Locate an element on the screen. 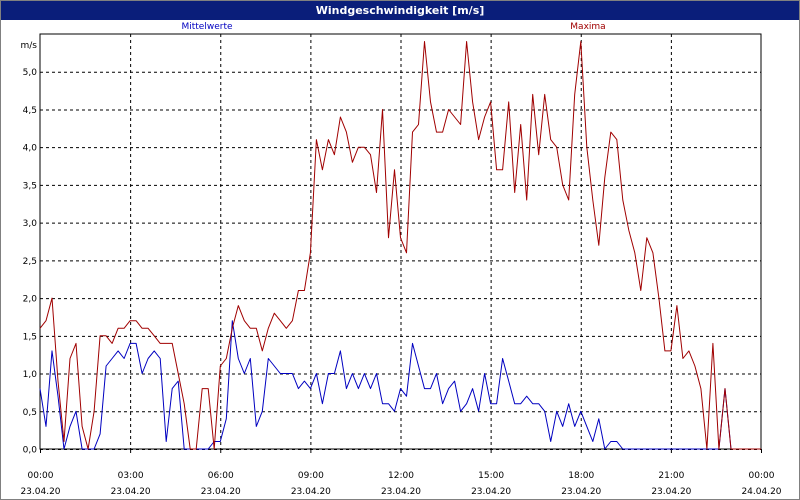 Image resolution: width=800 pixels, height=500 pixels. y-tick-label: 0,5 is located at coordinates (30, 413).